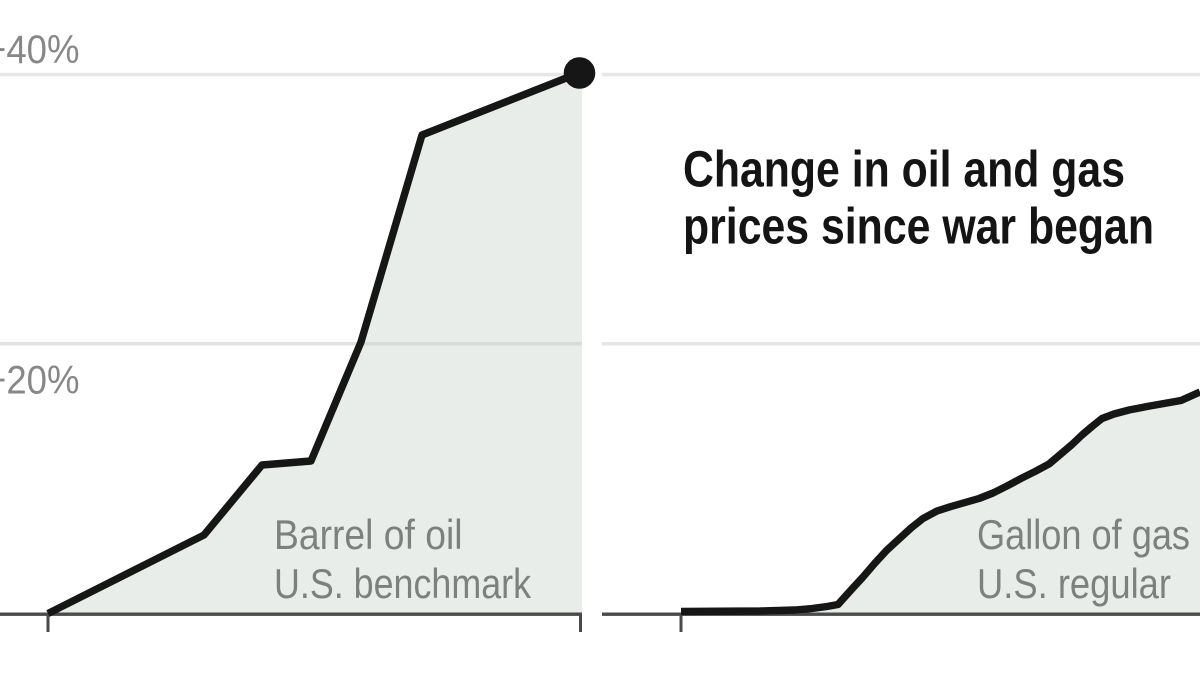 The width and height of the screenshot is (1200, 675). I want to click on svg-text: Barrel of oil, so click(368, 534).